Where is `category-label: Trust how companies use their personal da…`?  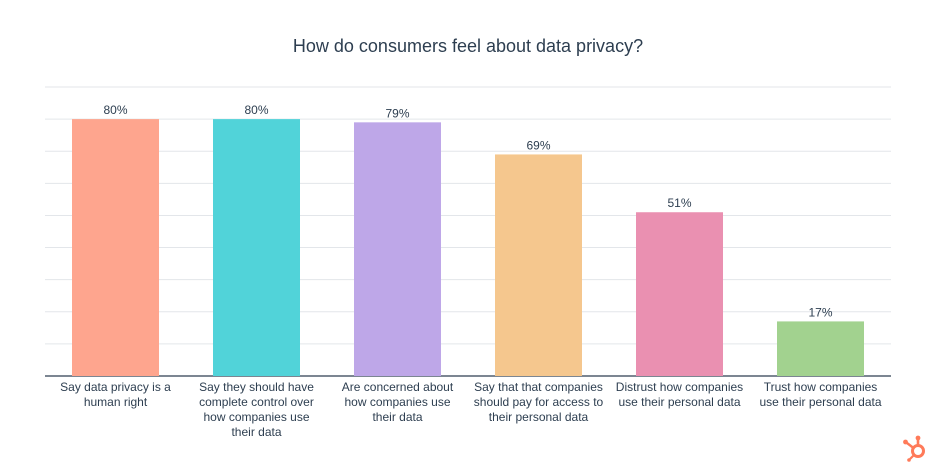
category-label: Trust how companies use their personal da… is located at coordinates (820, 394).